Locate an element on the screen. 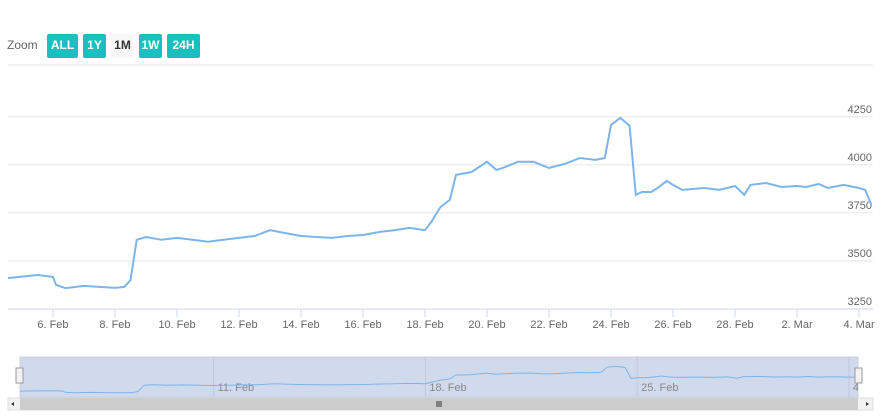 The width and height of the screenshot is (881, 419). x-tick-label: 8. Feb is located at coordinates (114, 325).